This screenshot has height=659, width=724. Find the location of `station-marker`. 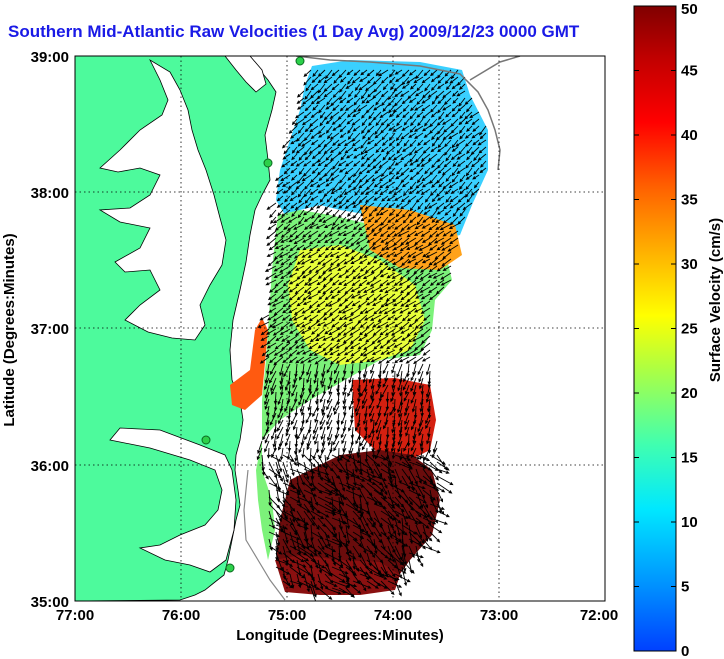

station-marker is located at coordinates (300, 61).